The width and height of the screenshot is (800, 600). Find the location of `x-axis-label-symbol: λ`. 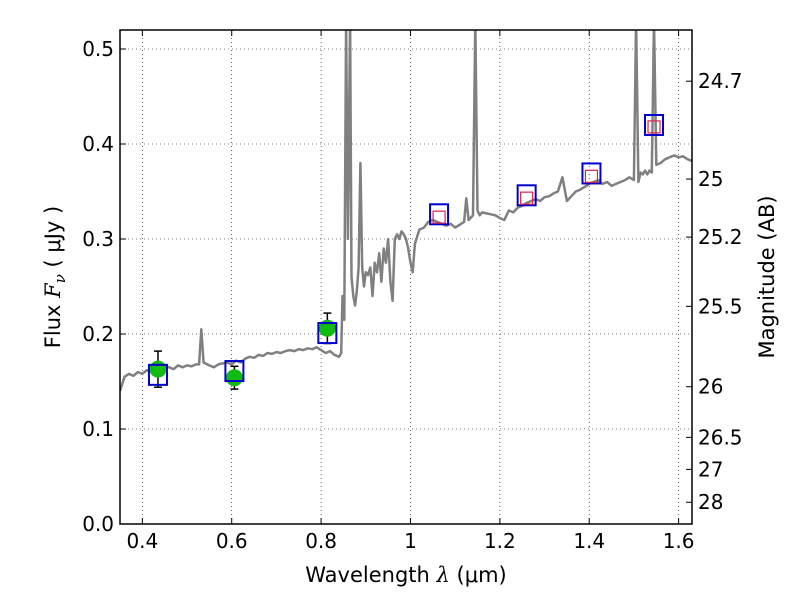

x-axis-label-symbol: λ is located at coordinates (443, 575).